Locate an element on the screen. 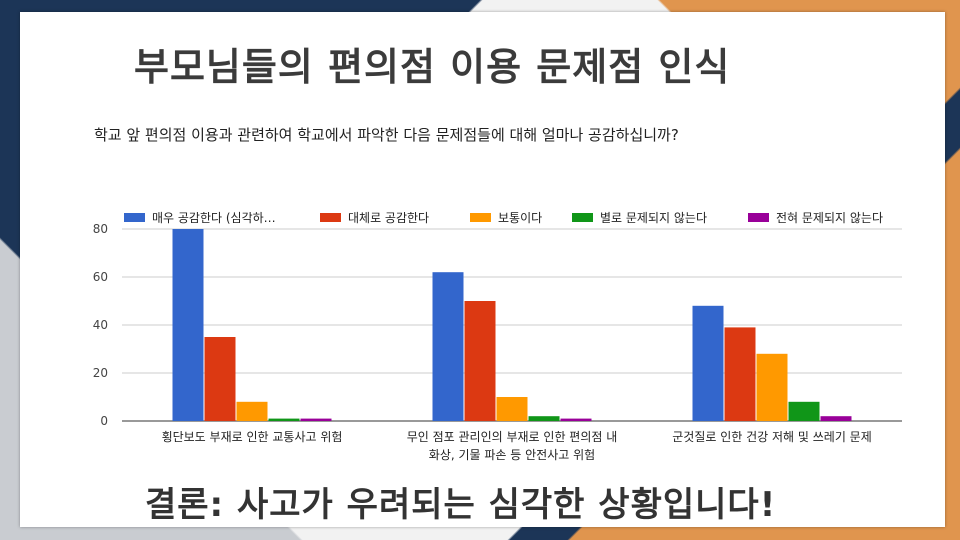 The image size is (960, 540). legend-label: 보통이다 is located at coordinates (520, 218).